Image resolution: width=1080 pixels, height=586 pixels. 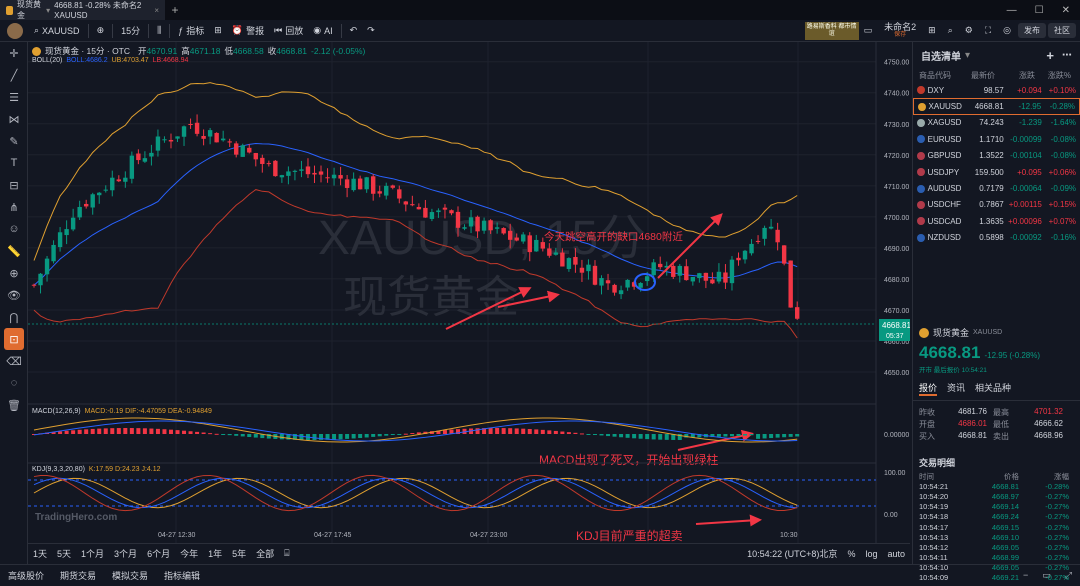 What do you see at coordinates (14, 273) in the screenshot?
I see `zoom-icon: ⊕` at bounding box center [14, 273].